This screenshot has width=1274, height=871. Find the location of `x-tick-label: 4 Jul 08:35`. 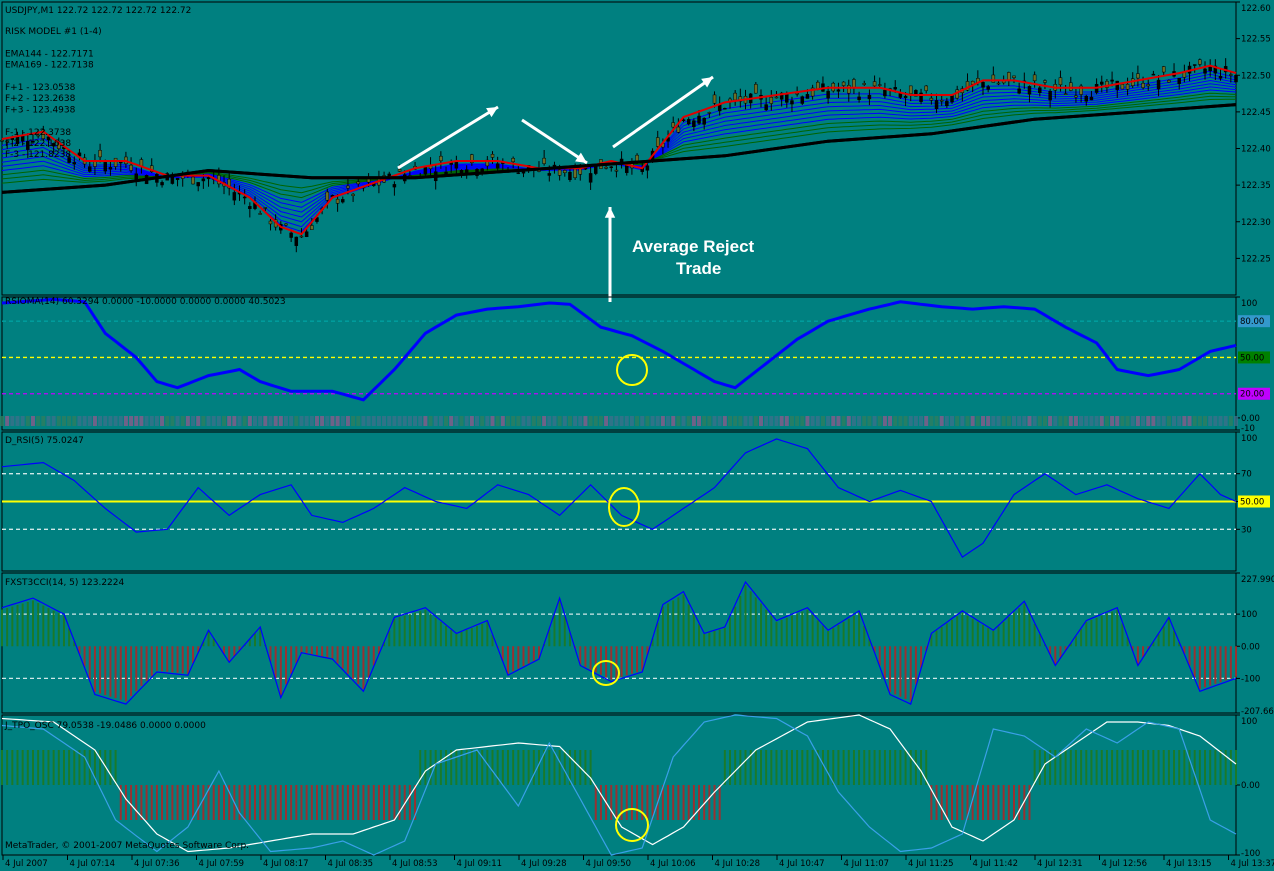

x-tick-label: 4 Jul 08:35 is located at coordinates (351, 864).